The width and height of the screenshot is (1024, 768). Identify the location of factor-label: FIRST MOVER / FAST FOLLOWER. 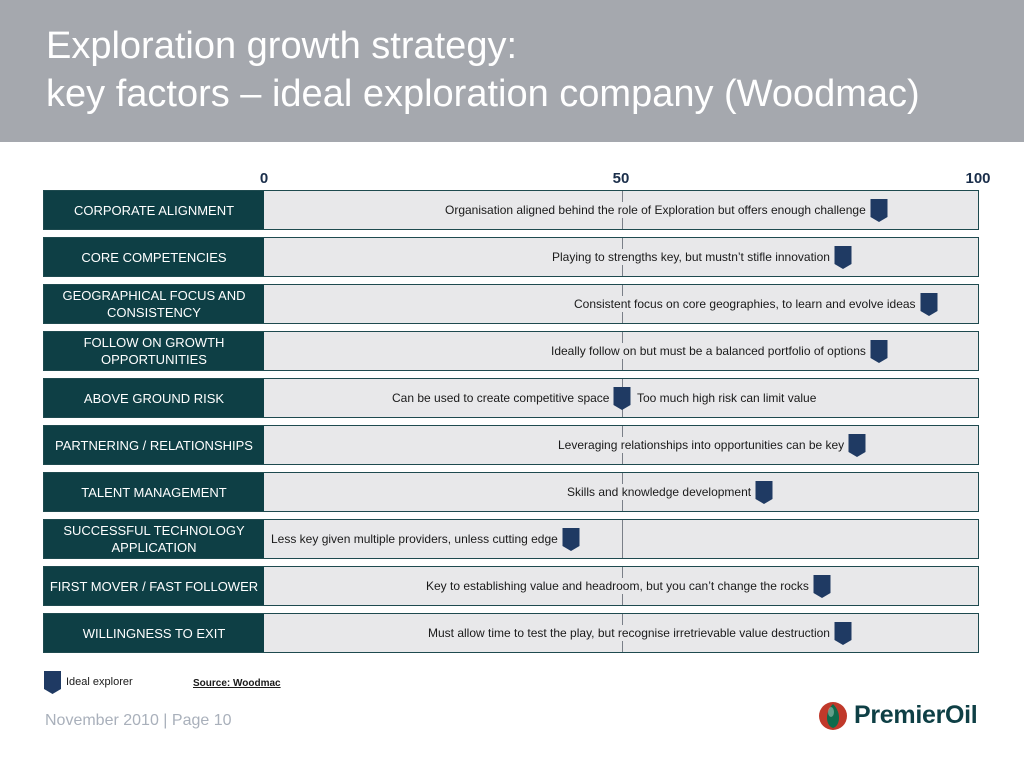
(154, 586).